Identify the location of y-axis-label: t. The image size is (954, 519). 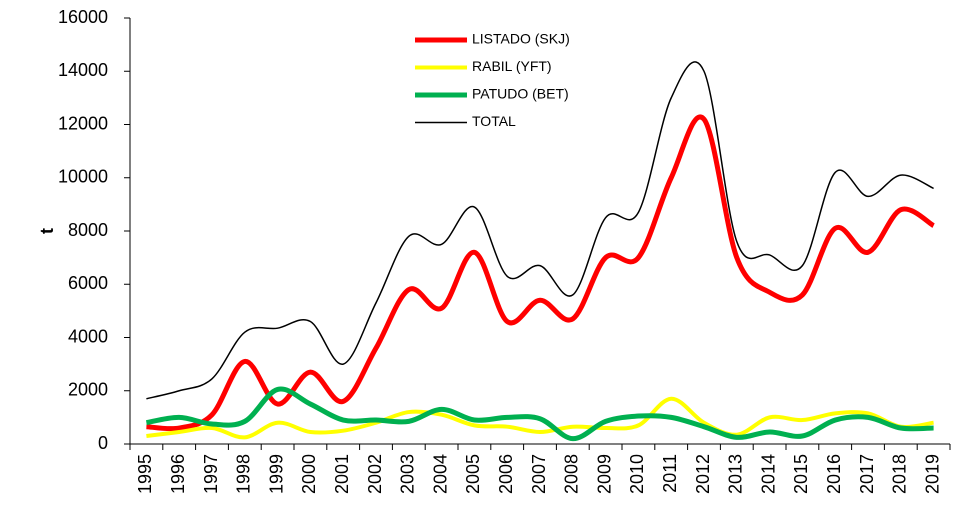
(47, 231).